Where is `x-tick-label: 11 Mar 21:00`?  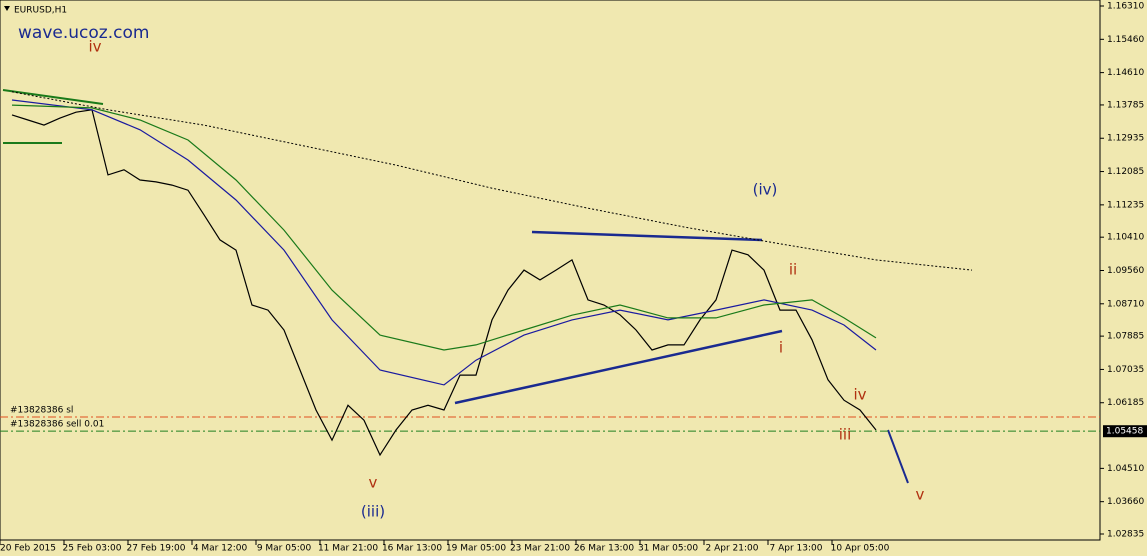 x-tick-label: 11 Mar 21:00 is located at coordinates (348, 549).